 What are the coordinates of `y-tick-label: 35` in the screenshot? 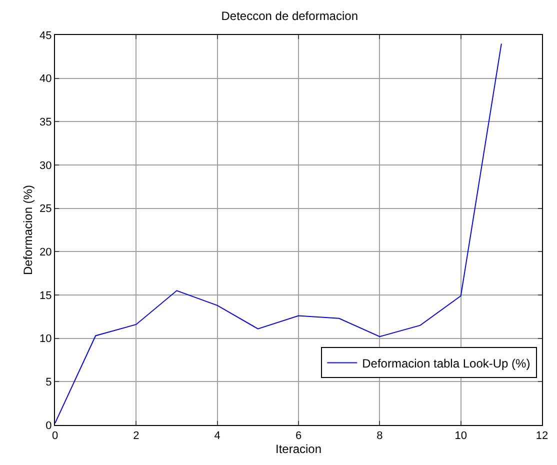 It's located at (46, 122).